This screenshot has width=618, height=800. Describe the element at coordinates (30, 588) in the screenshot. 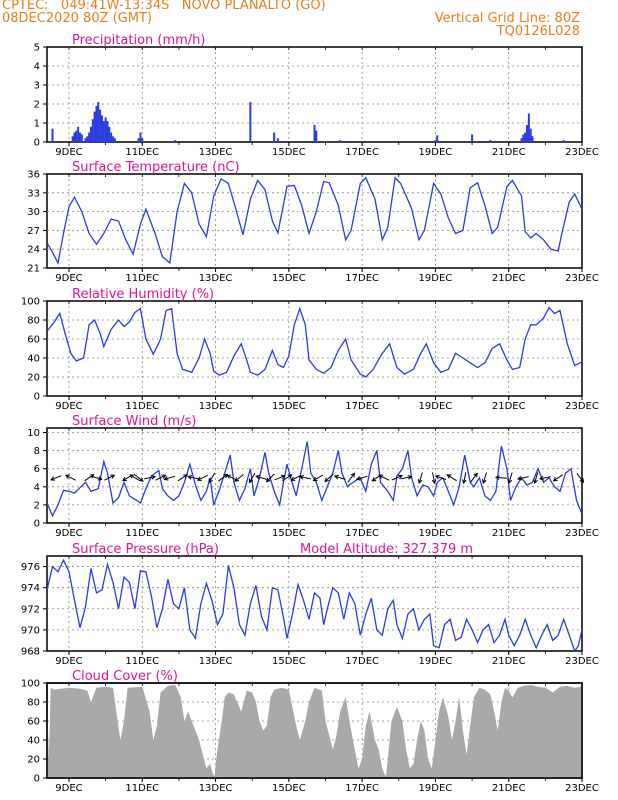

I see `pres-ytick-label: 974` at that location.